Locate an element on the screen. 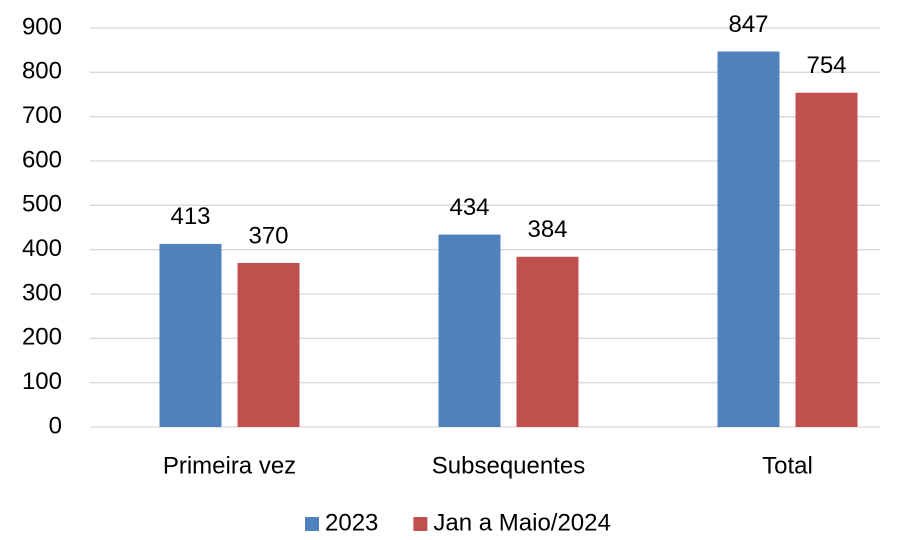 The image size is (912, 540). data-label: 370 is located at coordinates (268, 235).